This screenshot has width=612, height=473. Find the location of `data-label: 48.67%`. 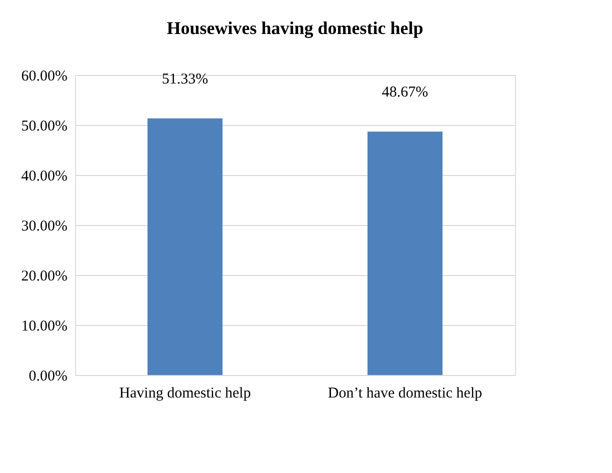

data-label: 48.67% is located at coordinates (405, 92).